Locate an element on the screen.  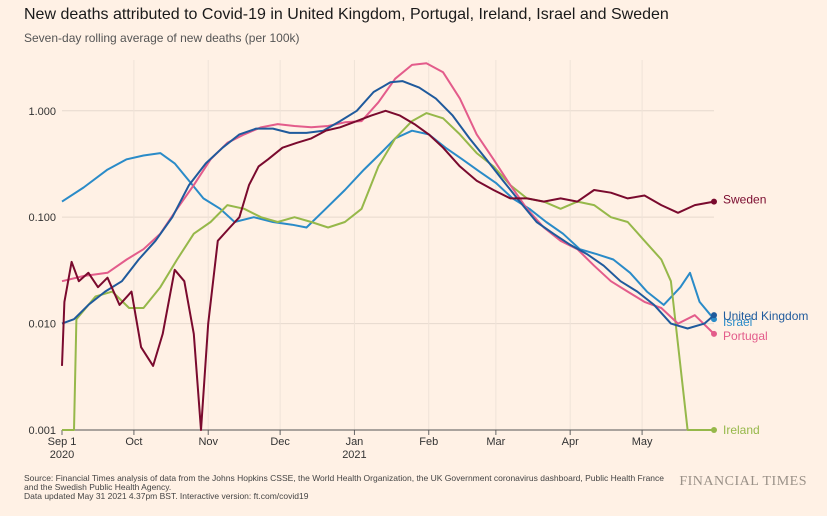
y-tick-label: 1.000 is located at coordinates (42, 112).